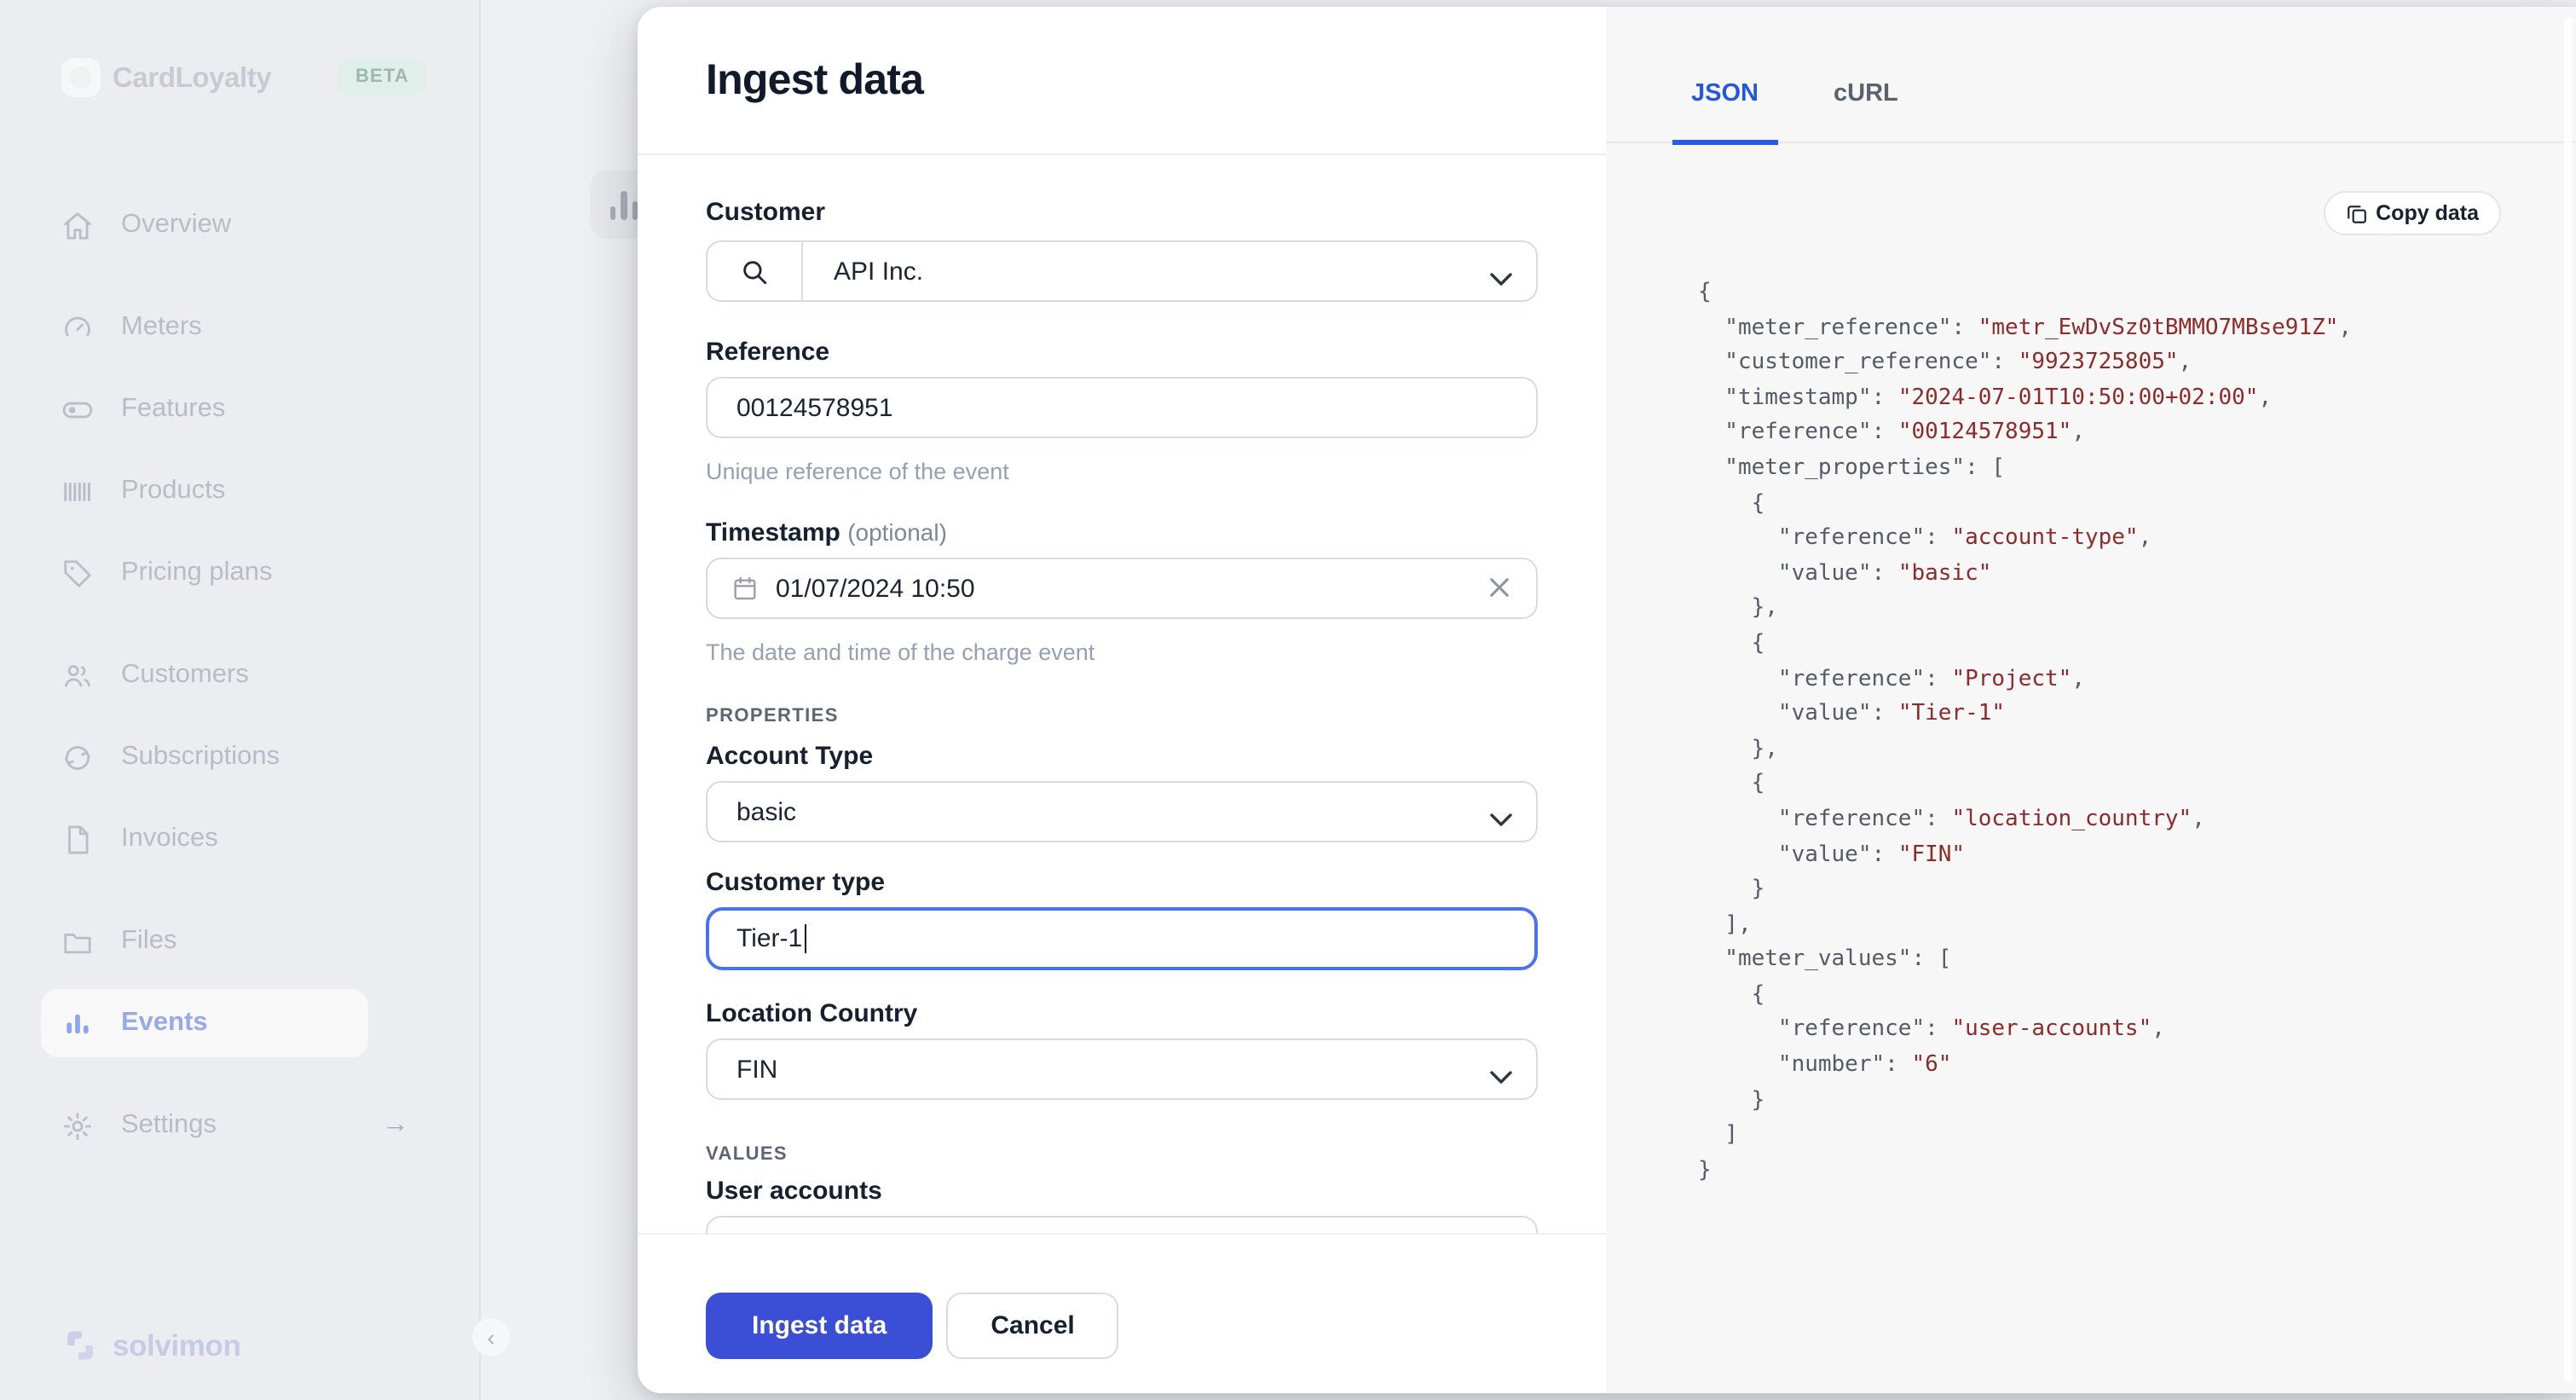  Describe the element at coordinates (240, 573) in the screenshot. I see `sidebar-item-pricing-plans: Pricing plans` at that location.